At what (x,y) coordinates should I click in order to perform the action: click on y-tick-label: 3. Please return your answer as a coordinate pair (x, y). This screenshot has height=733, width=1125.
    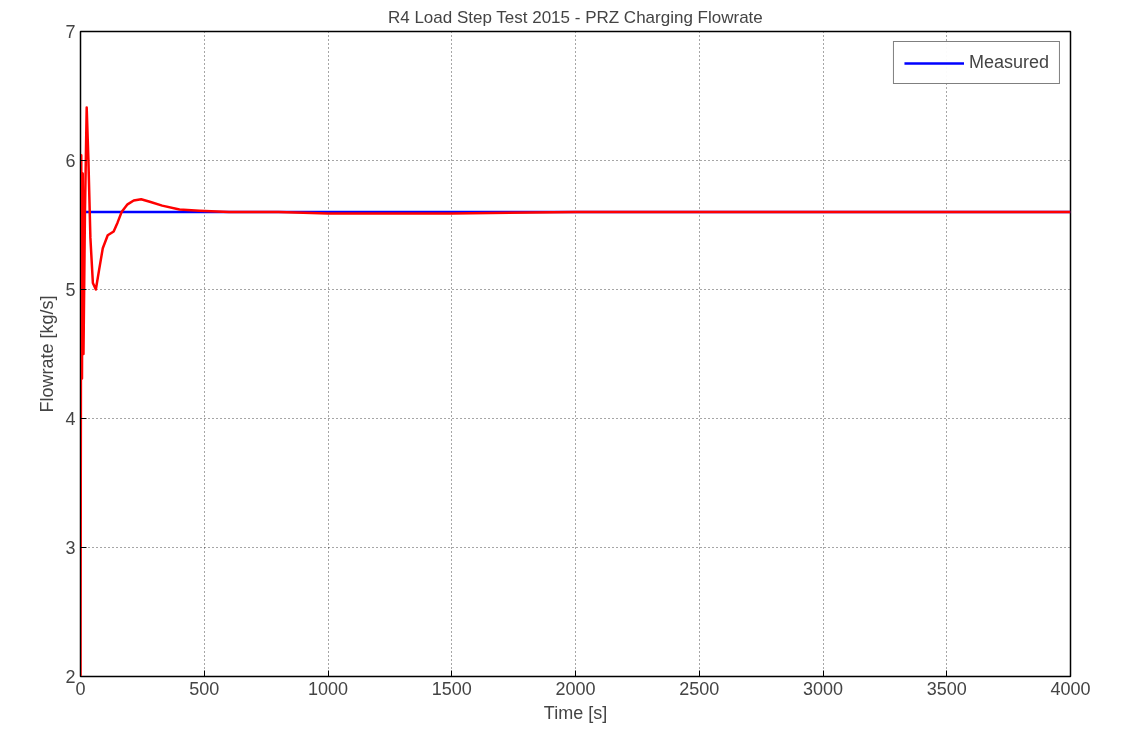
    Looking at the image, I should click on (70, 548).